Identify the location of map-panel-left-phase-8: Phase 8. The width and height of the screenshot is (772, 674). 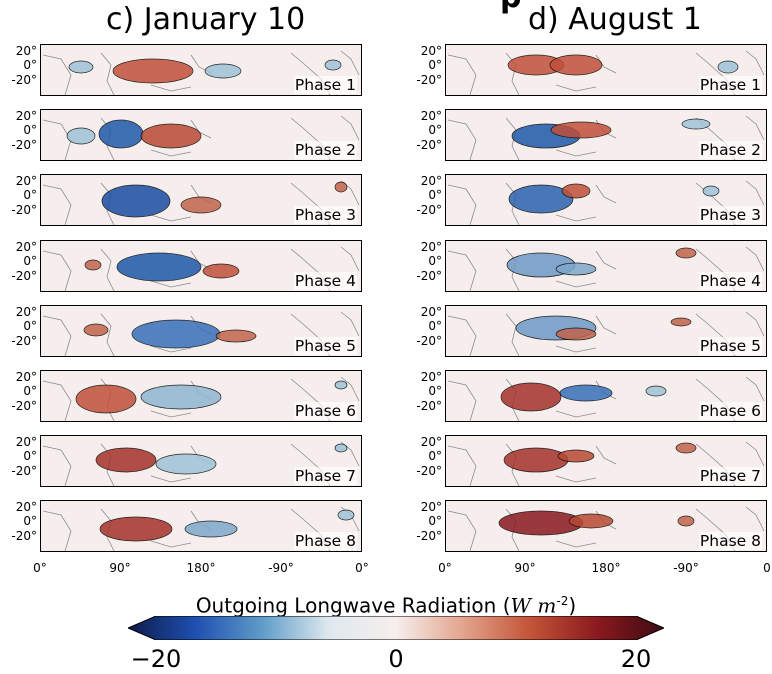
(201, 526).